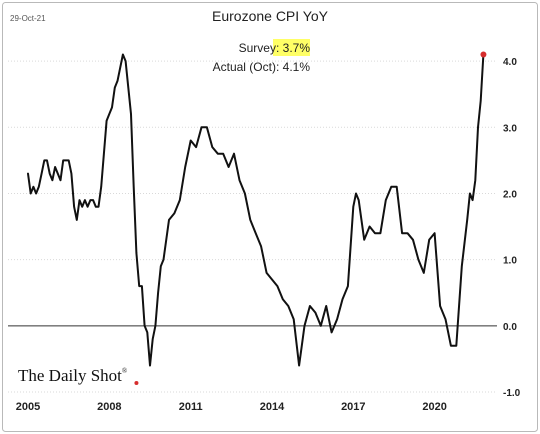 The width and height of the screenshot is (540, 434). Describe the element at coordinates (297, 48) in the screenshot. I see `survey-value: 3.7%` at that location.